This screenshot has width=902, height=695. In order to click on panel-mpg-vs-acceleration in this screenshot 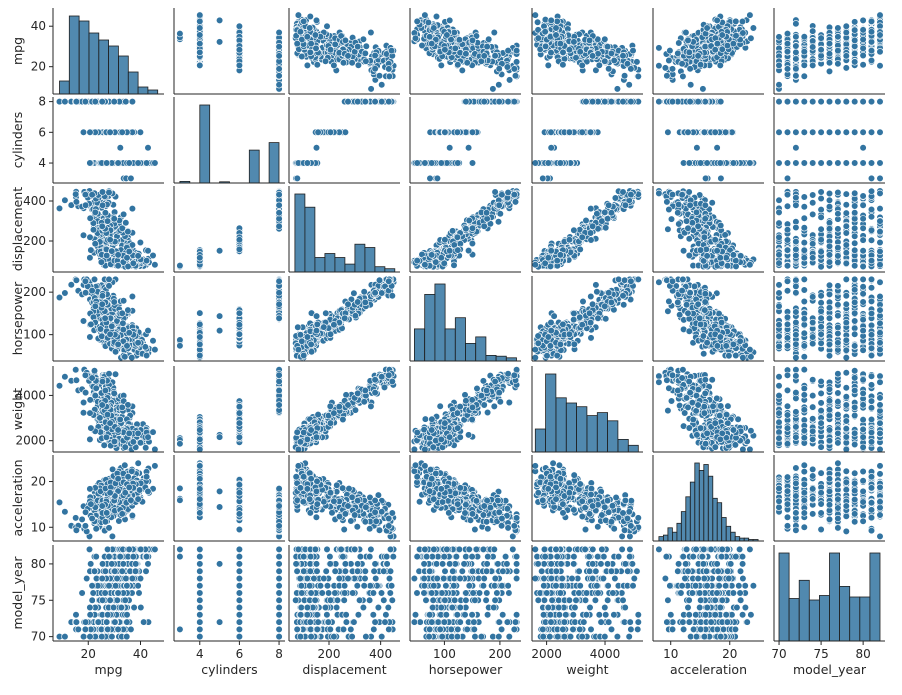, I will do `click(708, 51)`.